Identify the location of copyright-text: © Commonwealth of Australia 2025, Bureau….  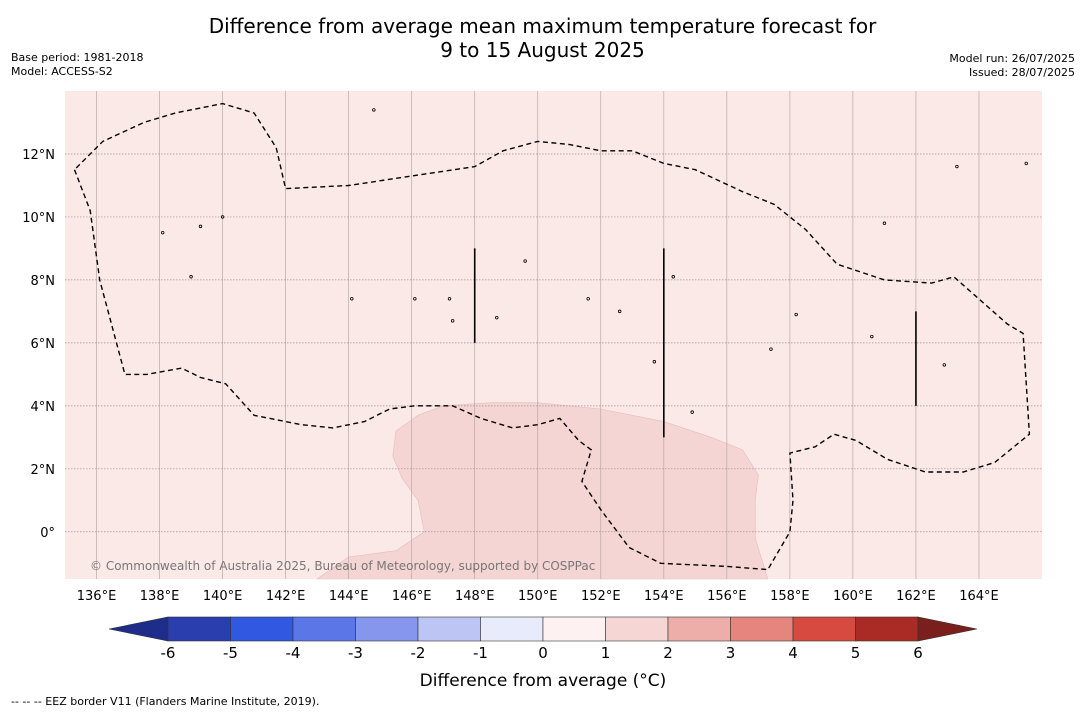
(342, 566).